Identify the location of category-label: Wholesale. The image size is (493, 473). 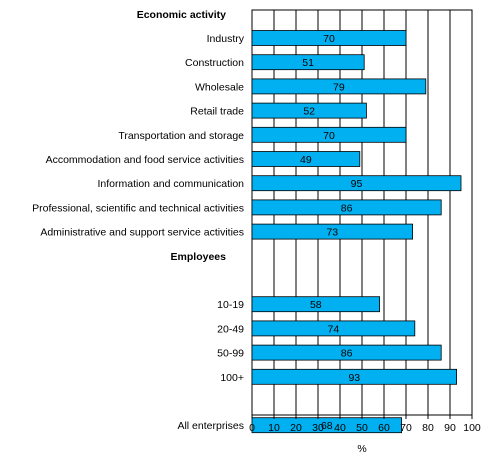
(219, 87).